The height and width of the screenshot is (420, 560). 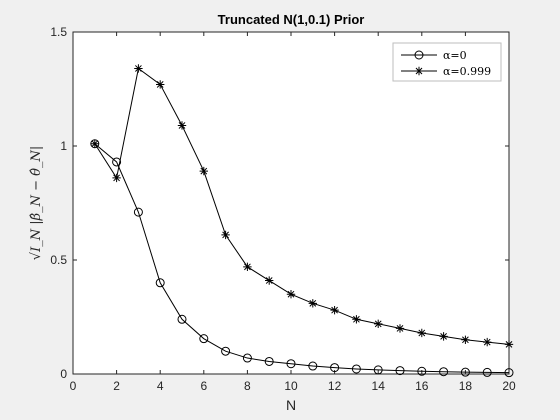 What do you see at coordinates (467, 71) in the screenshot?
I see `legend-label: α=0.999` at bounding box center [467, 71].